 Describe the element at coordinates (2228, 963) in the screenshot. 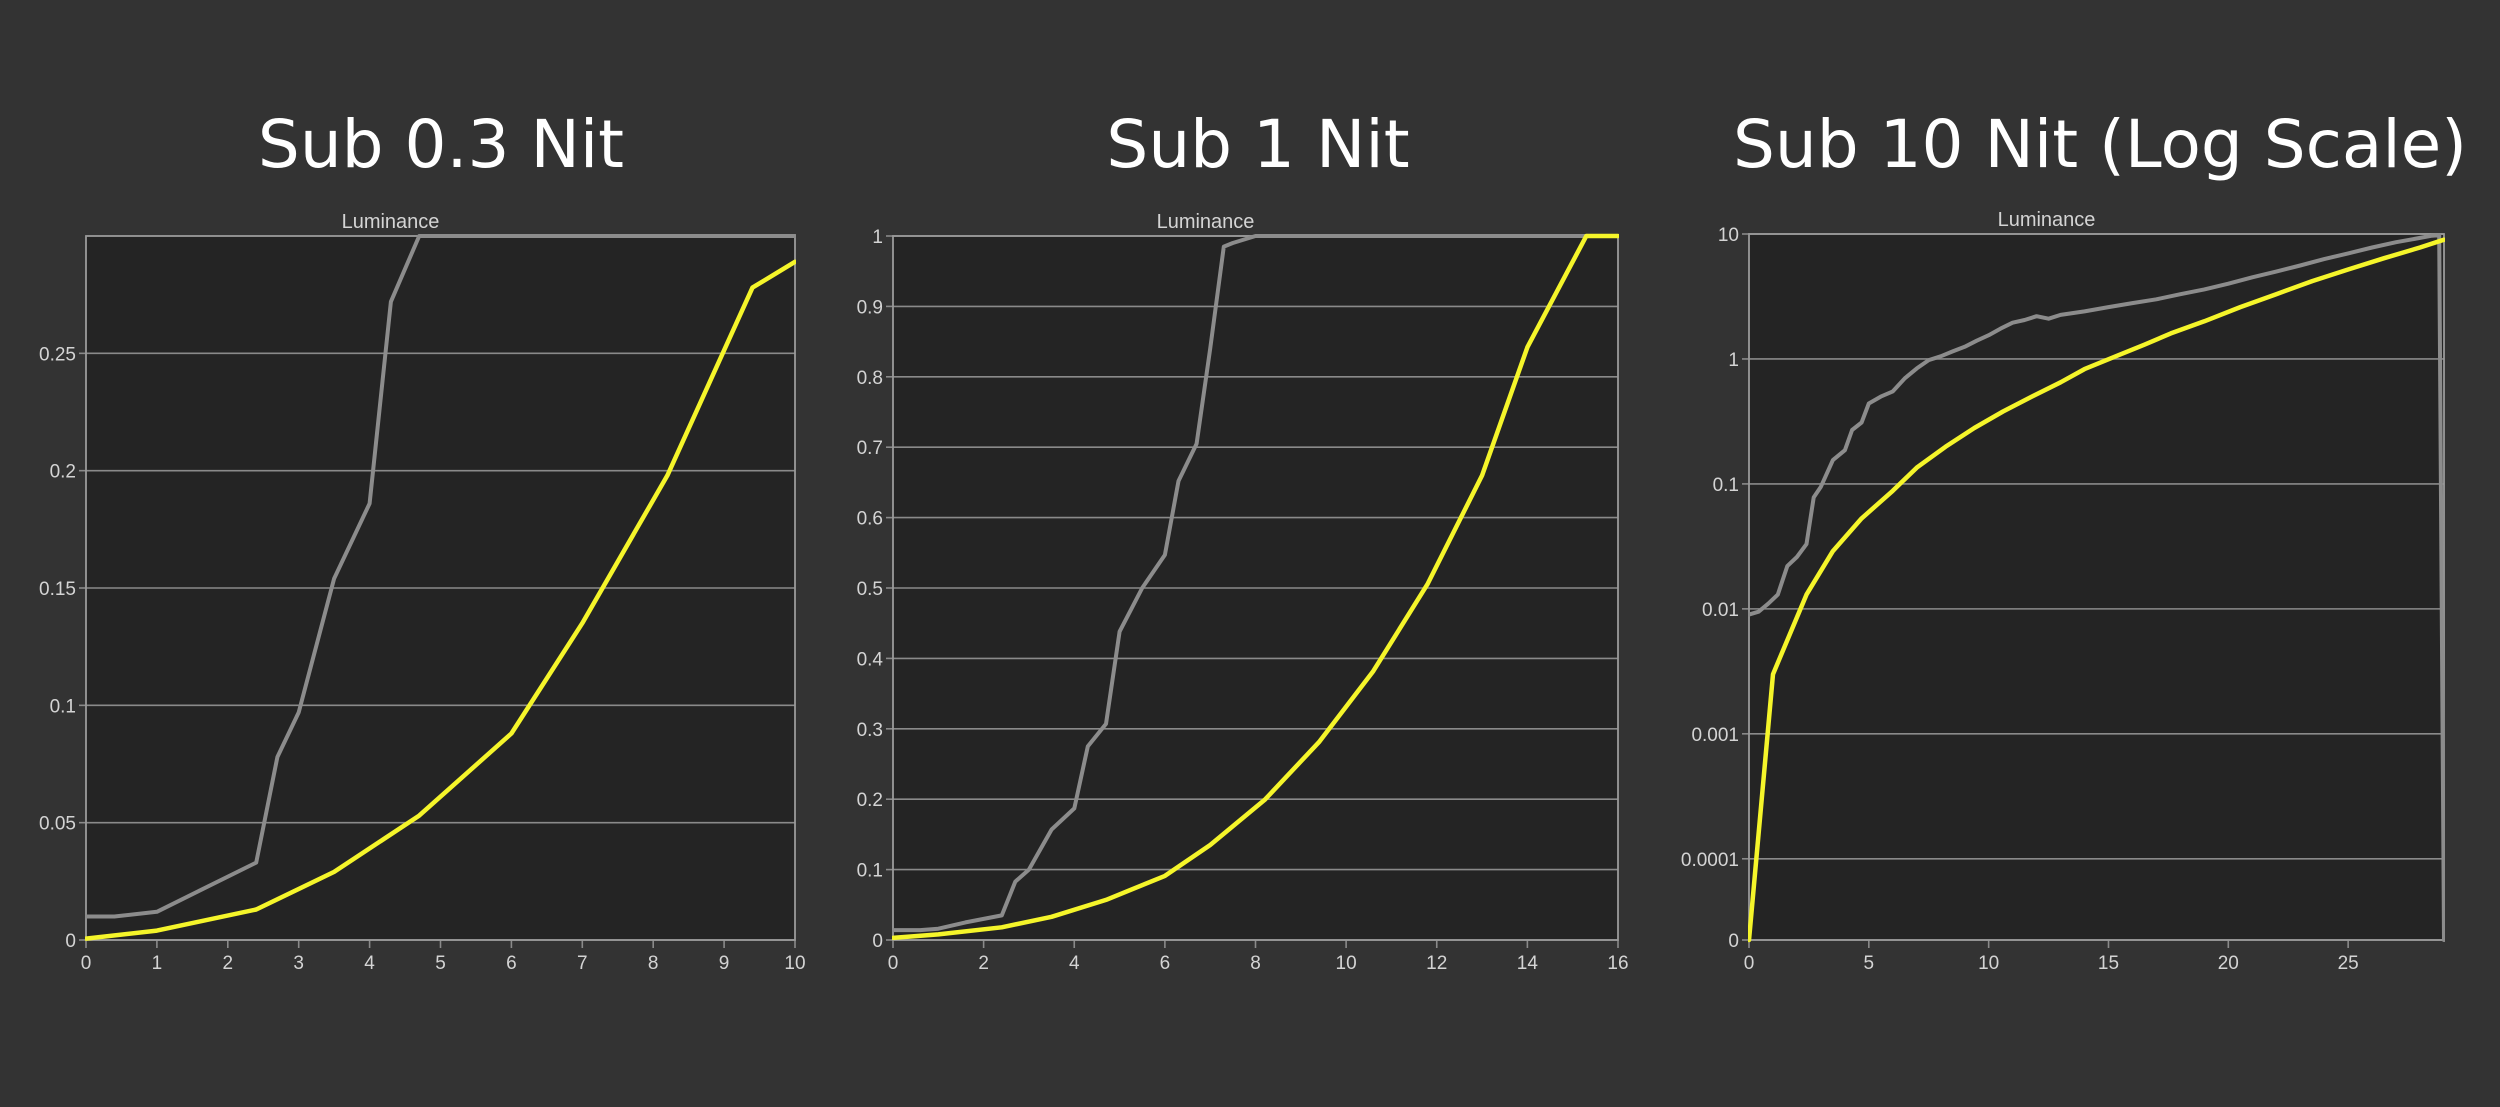

I see `x-tick-label: 20` at that location.